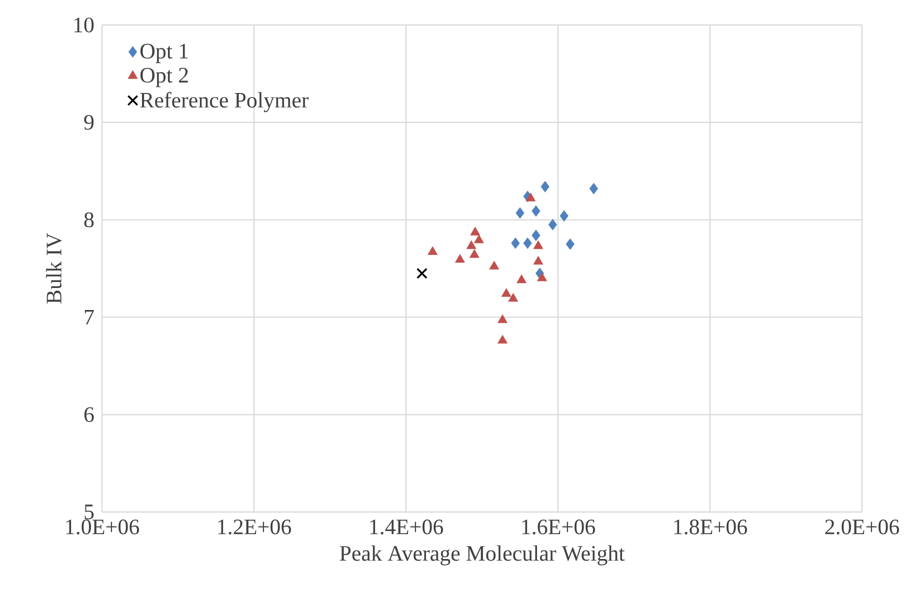 The image size is (920, 603). I want to click on x-tick-label: 1.0E+06, so click(103, 527).